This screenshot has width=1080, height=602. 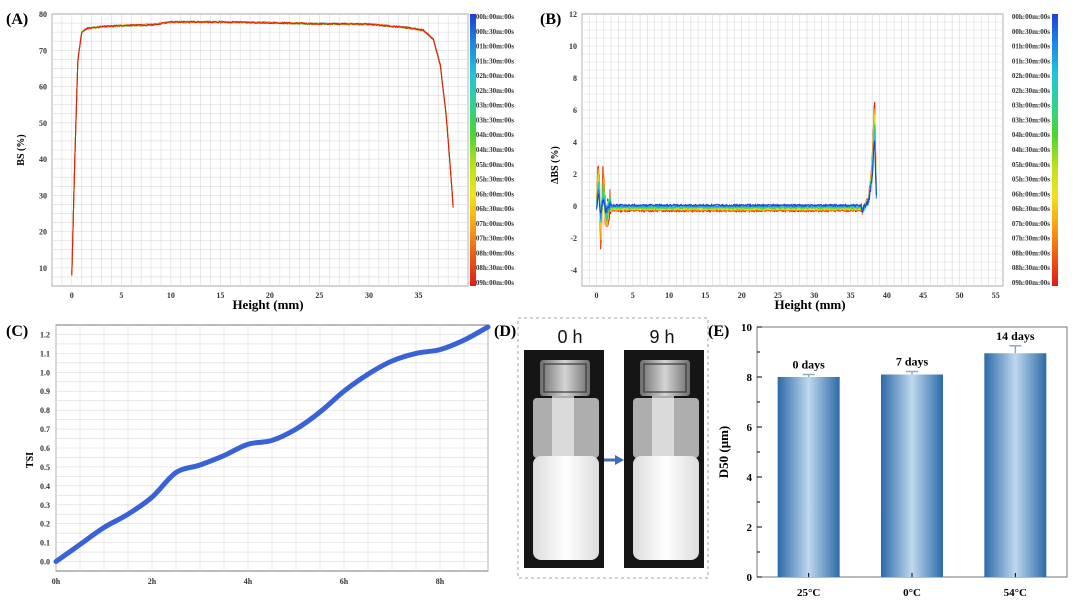 I want to click on panel-a-x-tick-label: 10, so click(x=171, y=295).